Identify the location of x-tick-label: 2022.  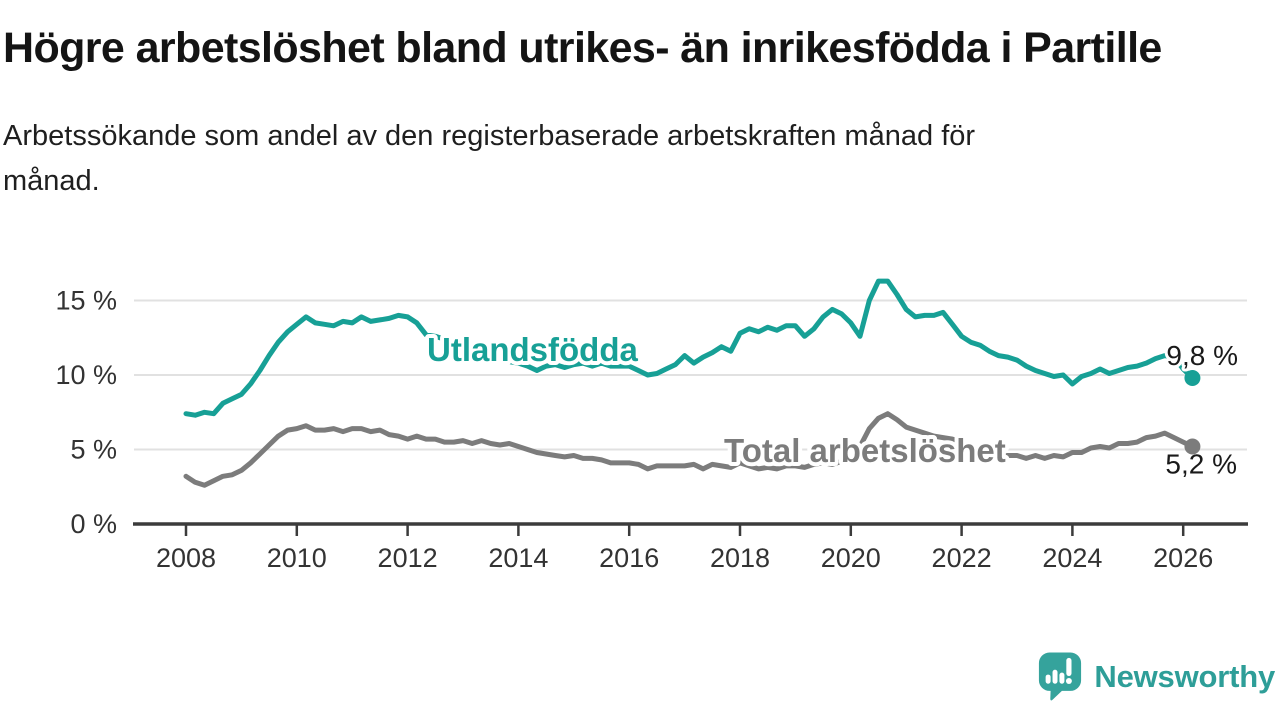
(962, 558).